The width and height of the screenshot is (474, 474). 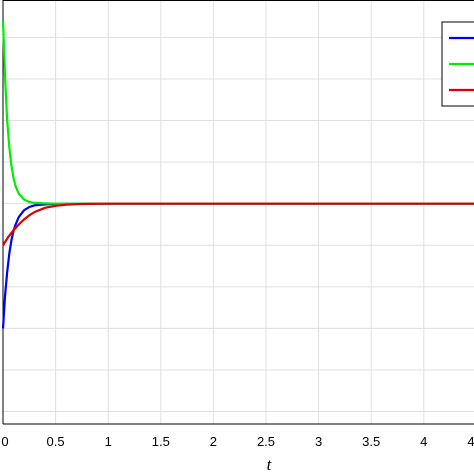 What do you see at coordinates (4, 441) in the screenshot?
I see `x-tick-label: 0` at bounding box center [4, 441].